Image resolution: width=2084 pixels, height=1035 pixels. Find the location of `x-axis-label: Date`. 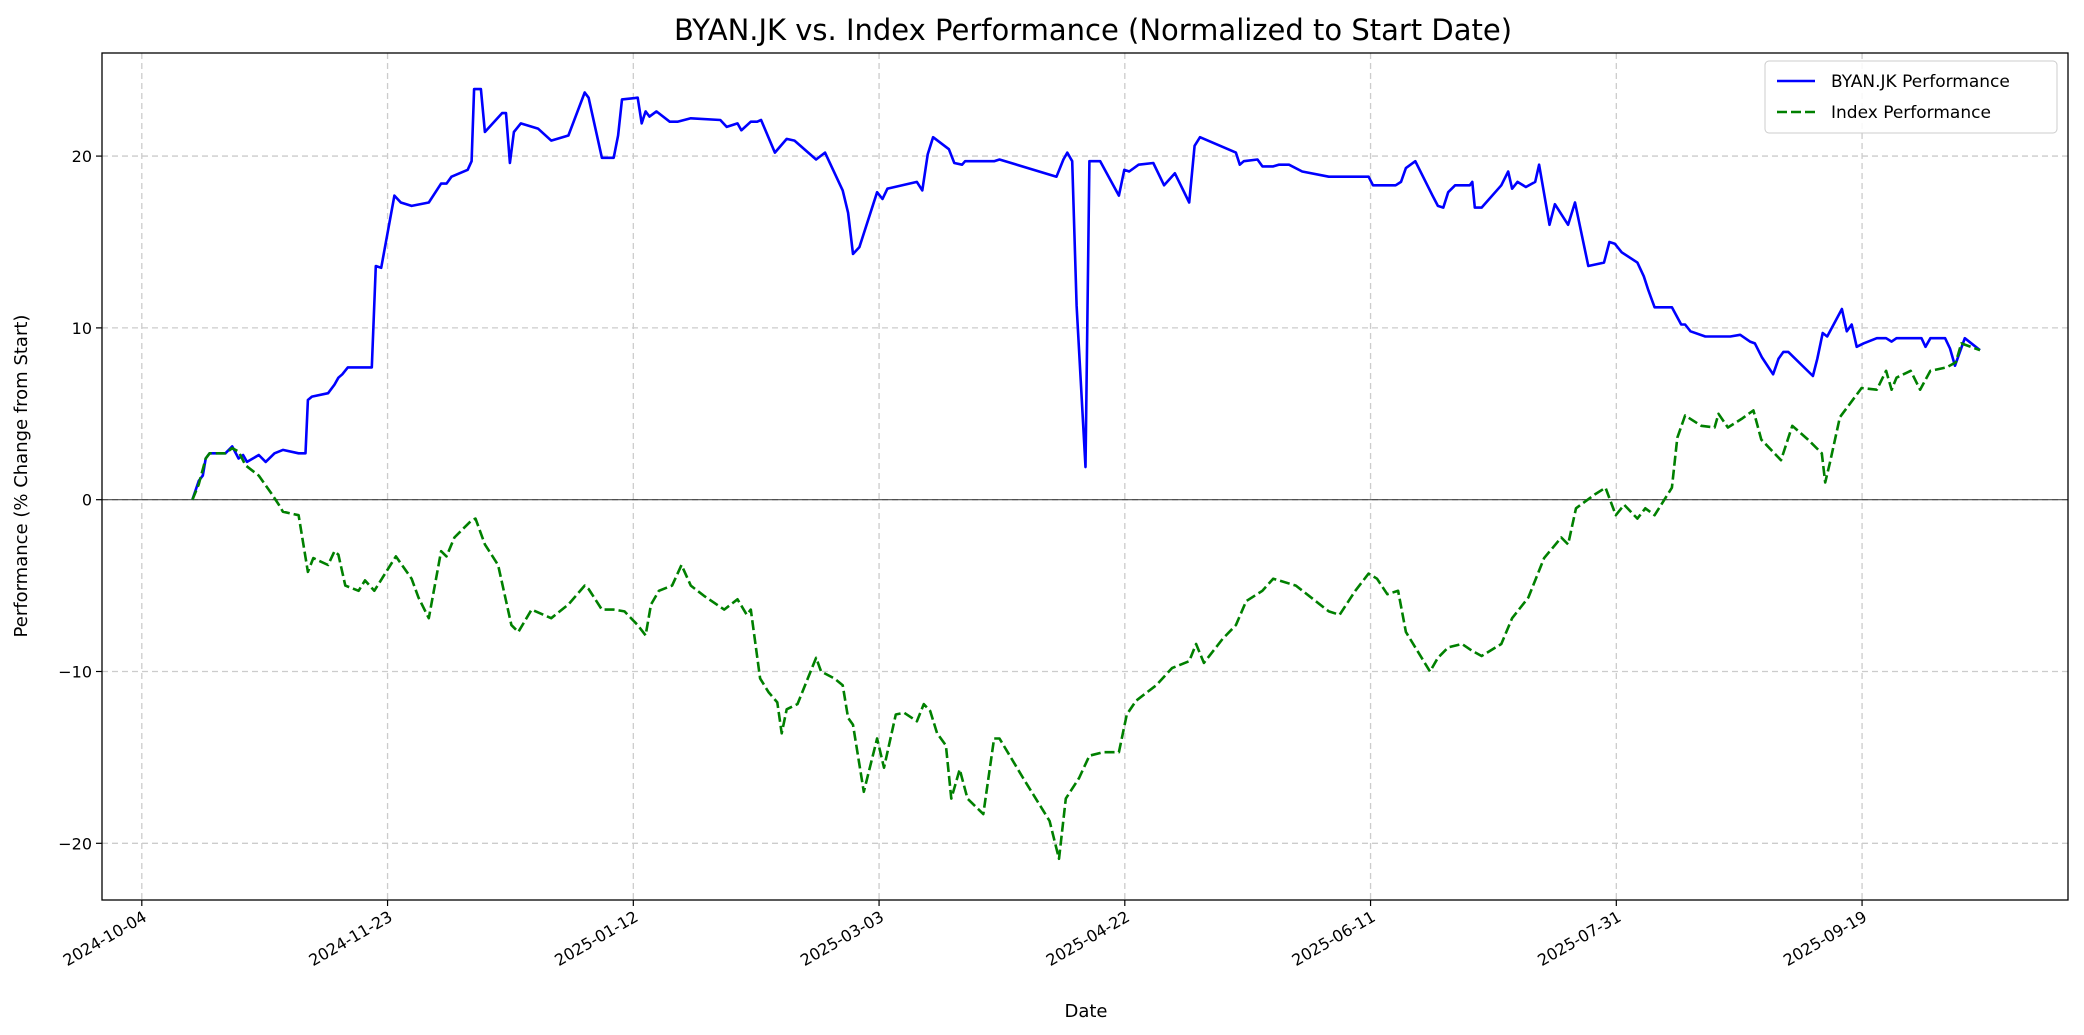

x-axis-label: Date is located at coordinates (1085, 1011).